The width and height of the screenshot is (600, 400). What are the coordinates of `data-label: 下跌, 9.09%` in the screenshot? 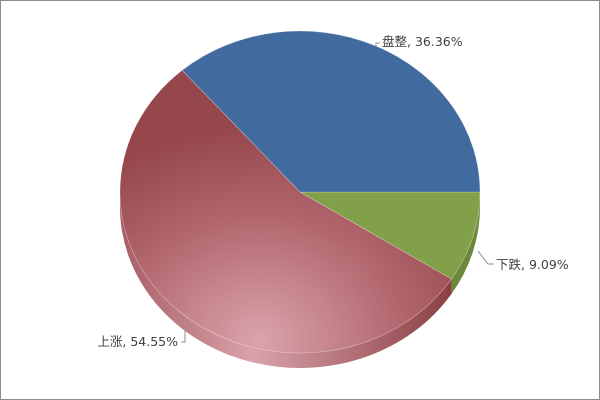 It's located at (532, 264).